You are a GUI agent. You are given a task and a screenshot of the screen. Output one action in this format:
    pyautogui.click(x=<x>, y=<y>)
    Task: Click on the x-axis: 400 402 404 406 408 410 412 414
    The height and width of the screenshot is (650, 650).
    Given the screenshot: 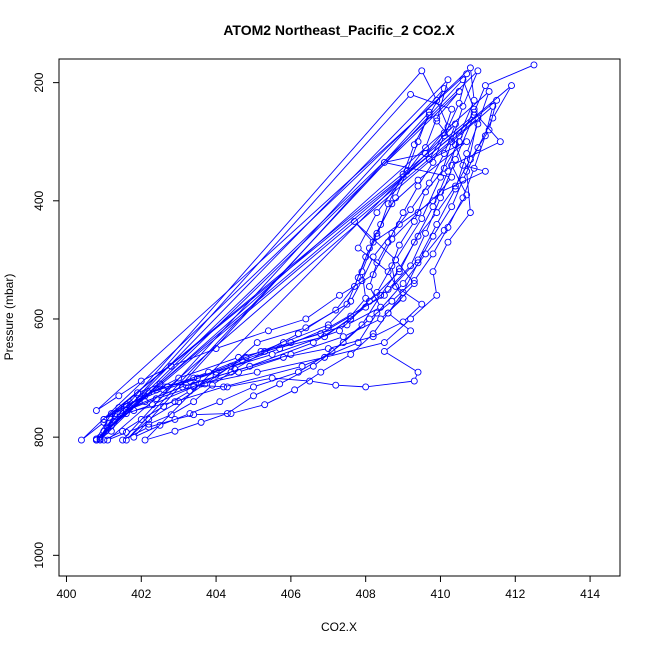 What is the action you would take?
    pyautogui.click(x=328, y=588)
    